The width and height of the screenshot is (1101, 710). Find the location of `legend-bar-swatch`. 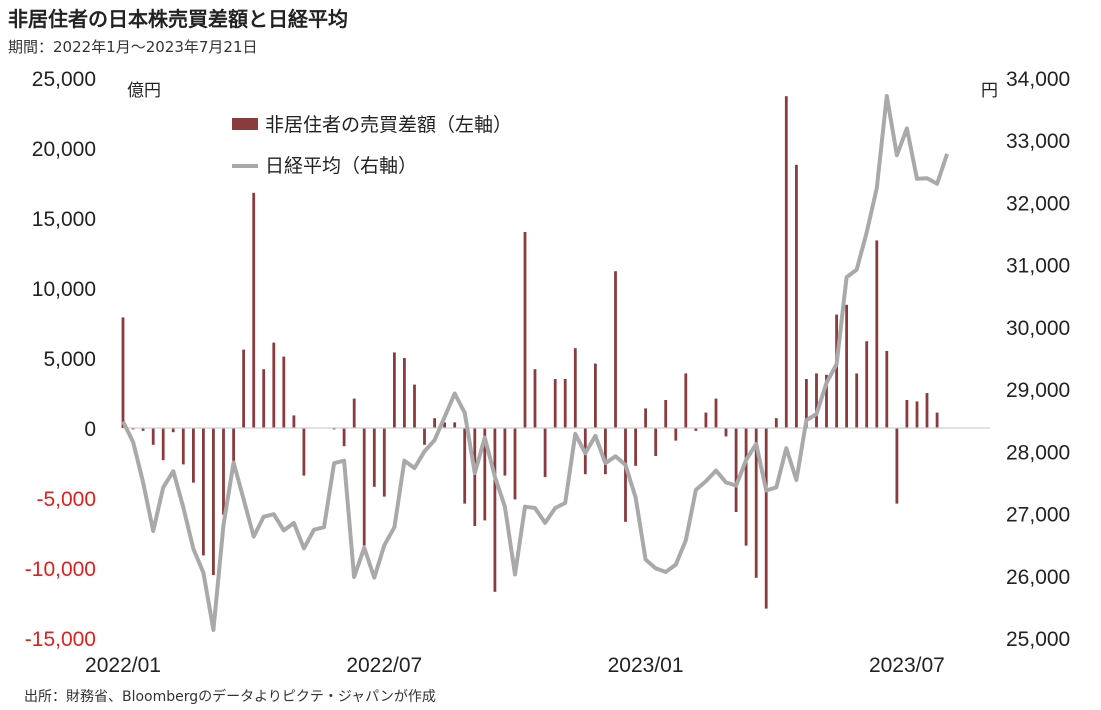

legend-bar-swatch is located at coordinates (245, 124).